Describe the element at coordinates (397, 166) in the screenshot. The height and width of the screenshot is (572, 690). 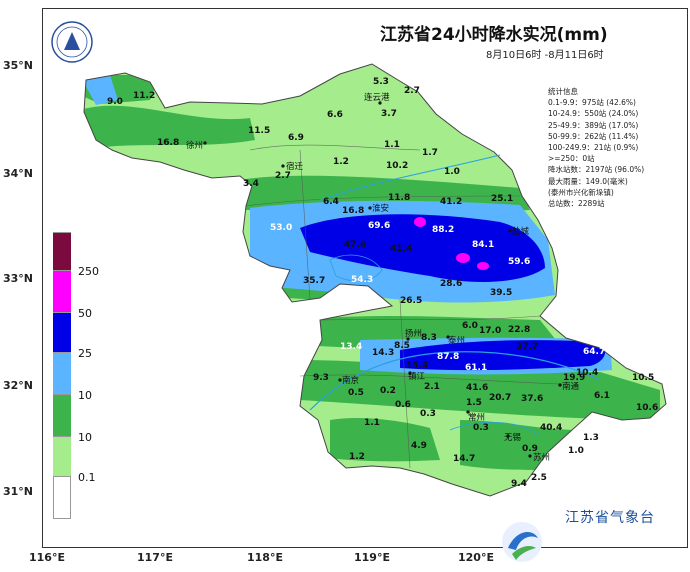
I see `station-value: 10.2` at that location.